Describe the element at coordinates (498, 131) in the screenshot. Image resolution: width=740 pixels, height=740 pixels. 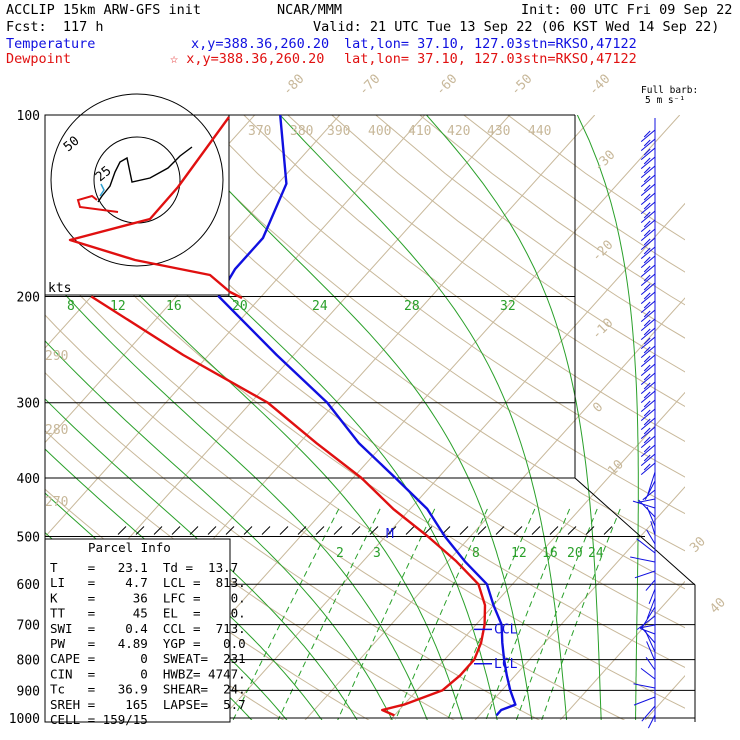
I see `theta-label: 430` at that location.